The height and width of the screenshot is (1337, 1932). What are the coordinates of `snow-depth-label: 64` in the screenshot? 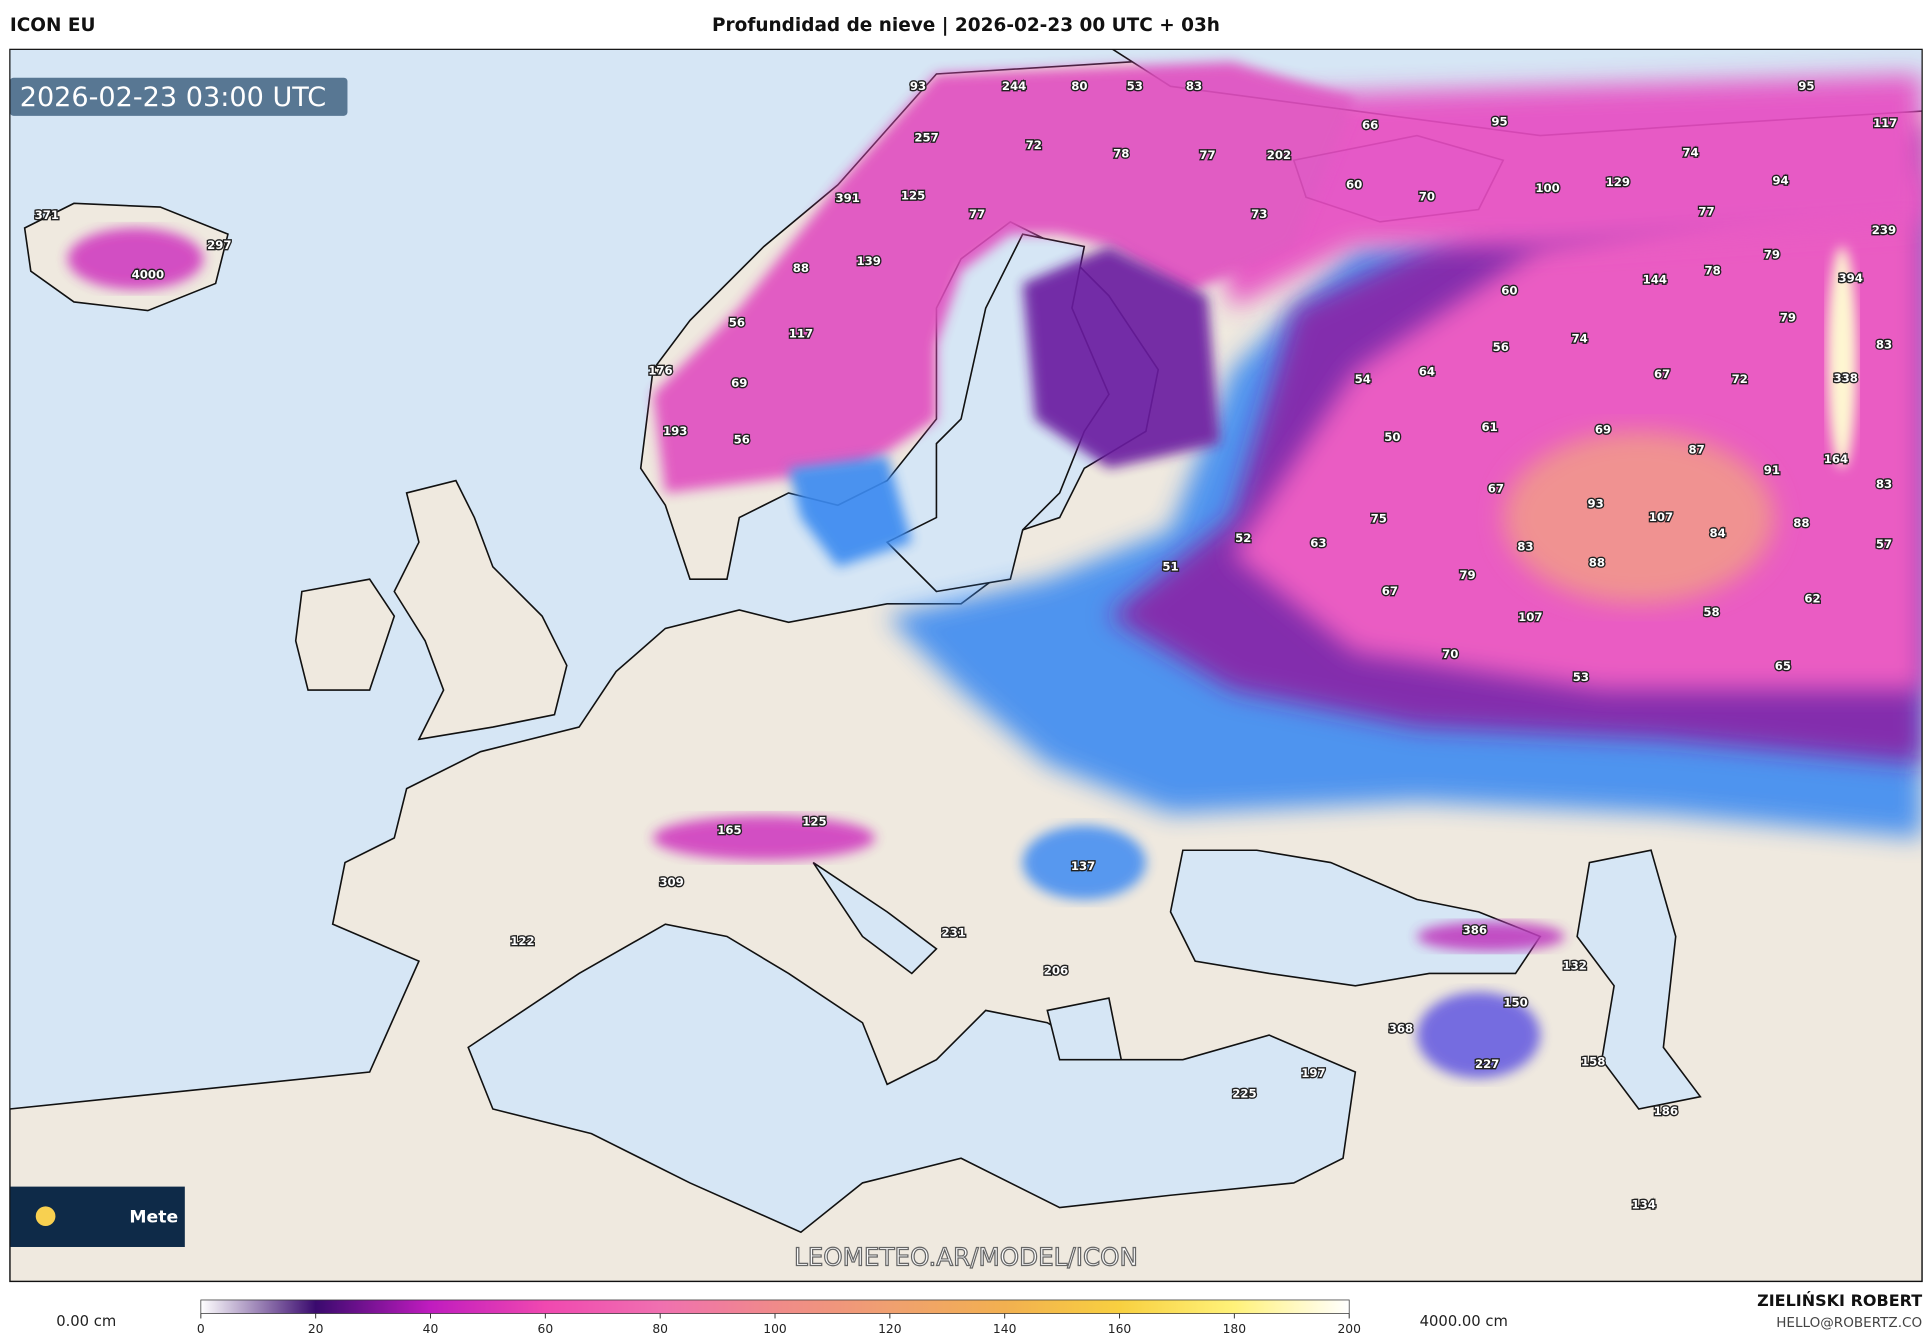 It's located at (1427, 372).